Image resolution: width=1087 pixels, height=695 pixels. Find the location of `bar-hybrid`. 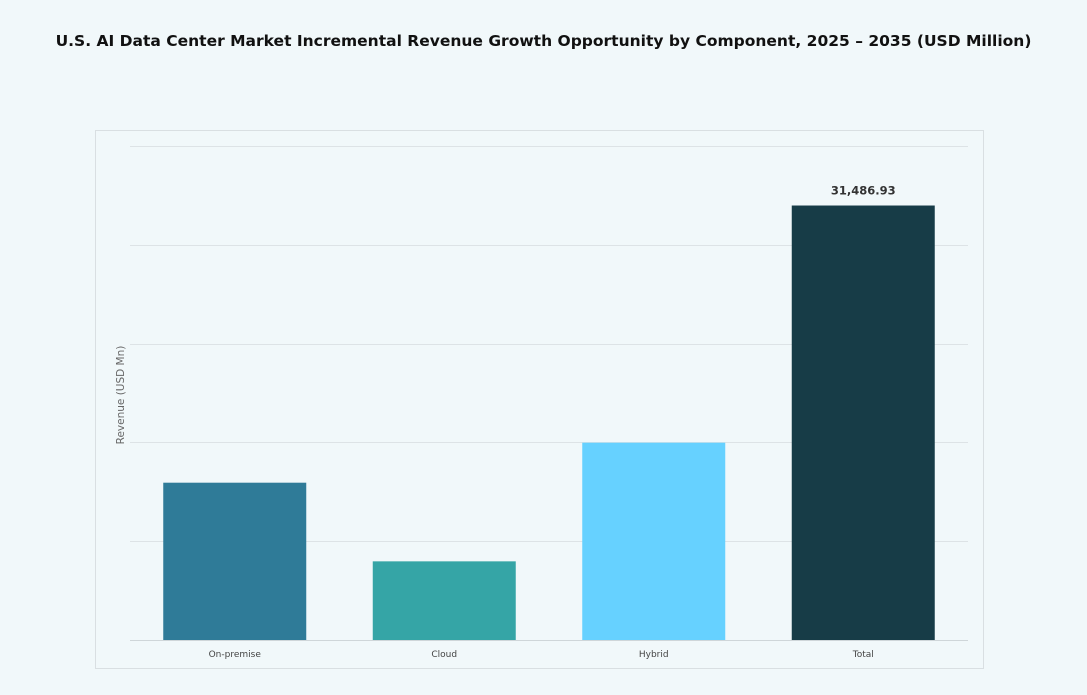

bar-hybrid is located at coordinates (654, 541).